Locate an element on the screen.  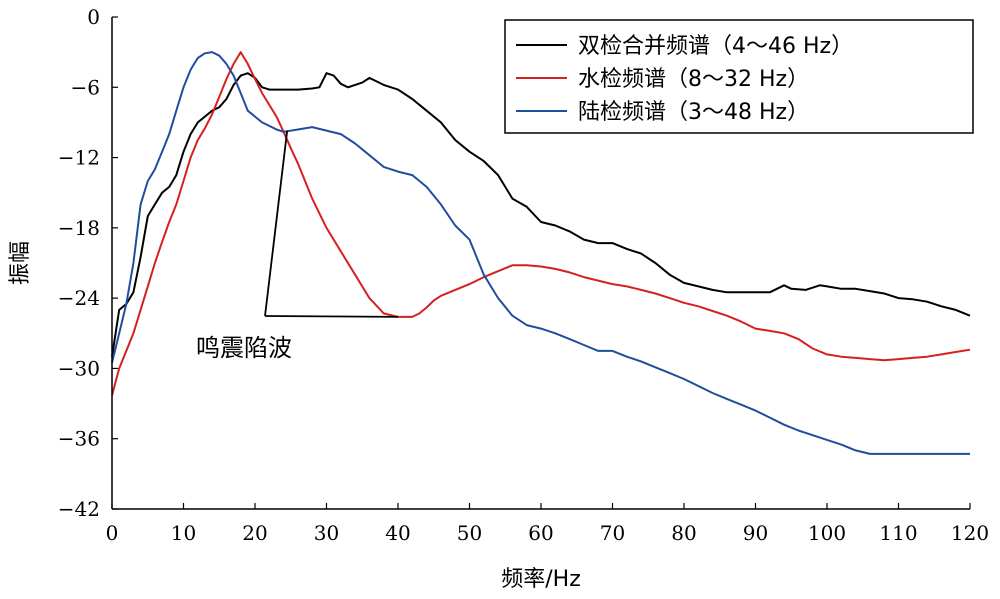
x-axis-title: 频率/Hz is located at coordinates (541, 579).